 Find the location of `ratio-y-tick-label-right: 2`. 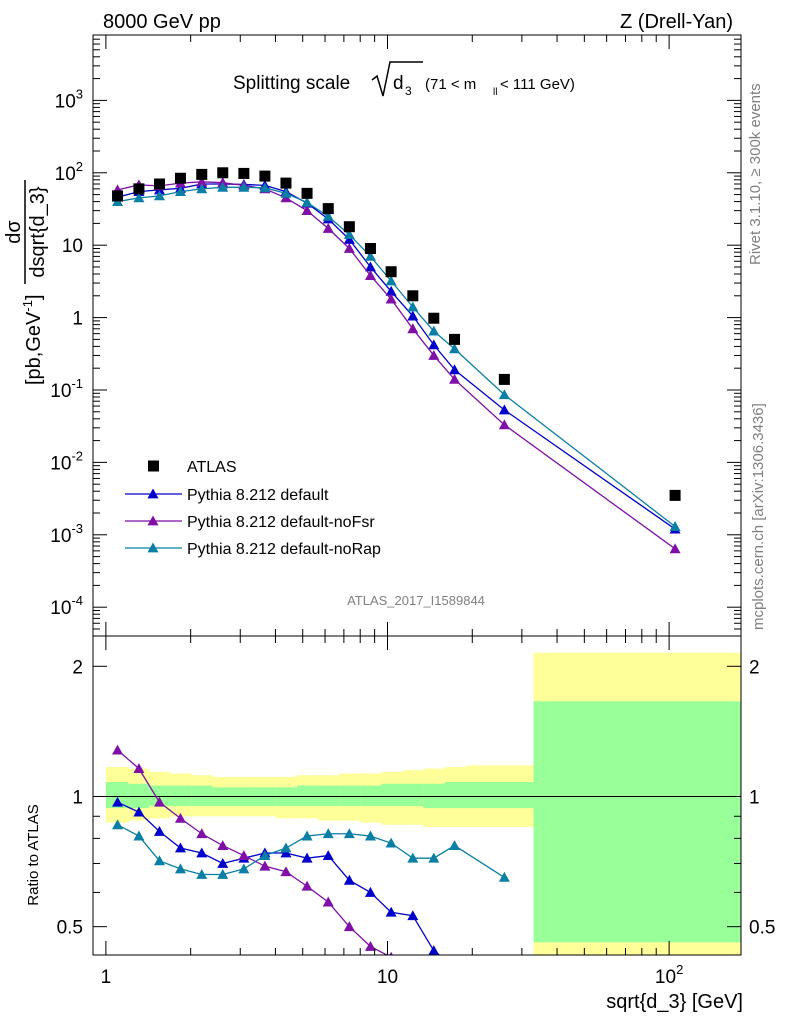

ratio-y-tick-label-right: 2 is located at coordinates (754, 667).